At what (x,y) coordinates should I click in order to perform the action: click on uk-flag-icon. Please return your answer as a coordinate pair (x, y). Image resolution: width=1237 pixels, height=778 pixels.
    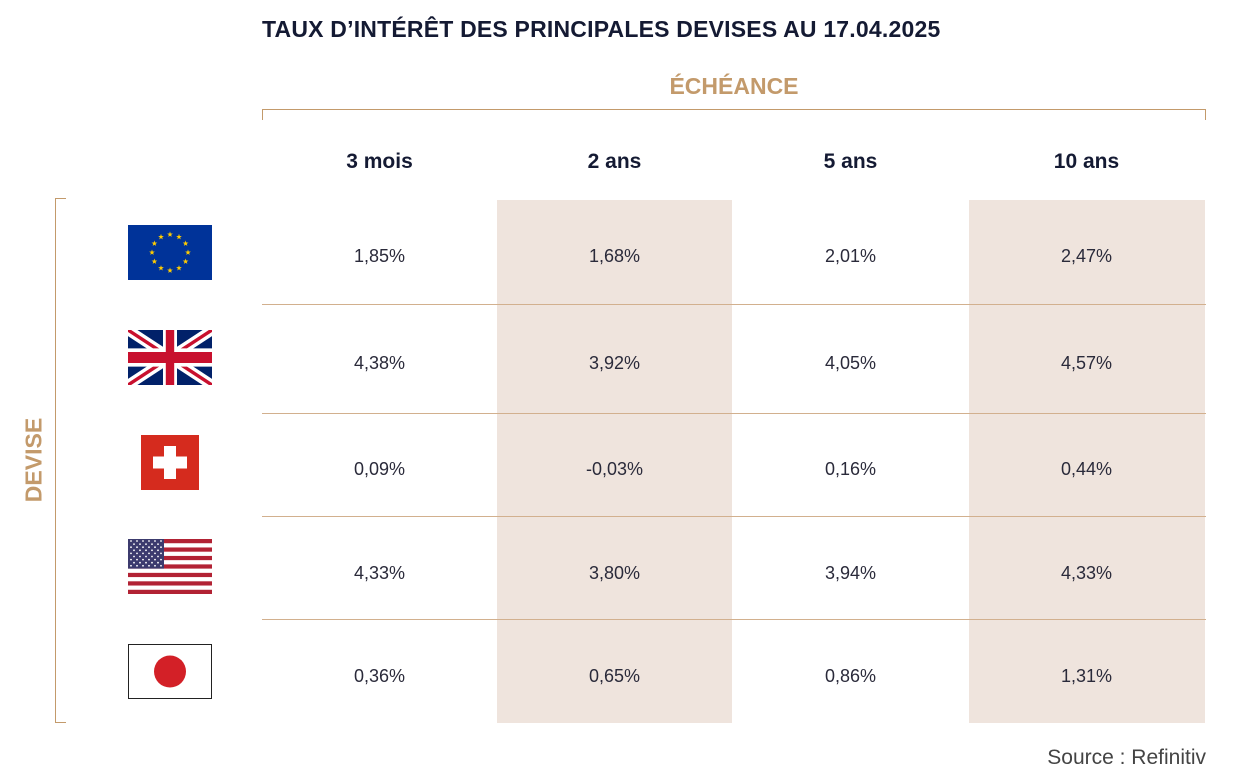
    Looking at the image, I should click on (170, 357).